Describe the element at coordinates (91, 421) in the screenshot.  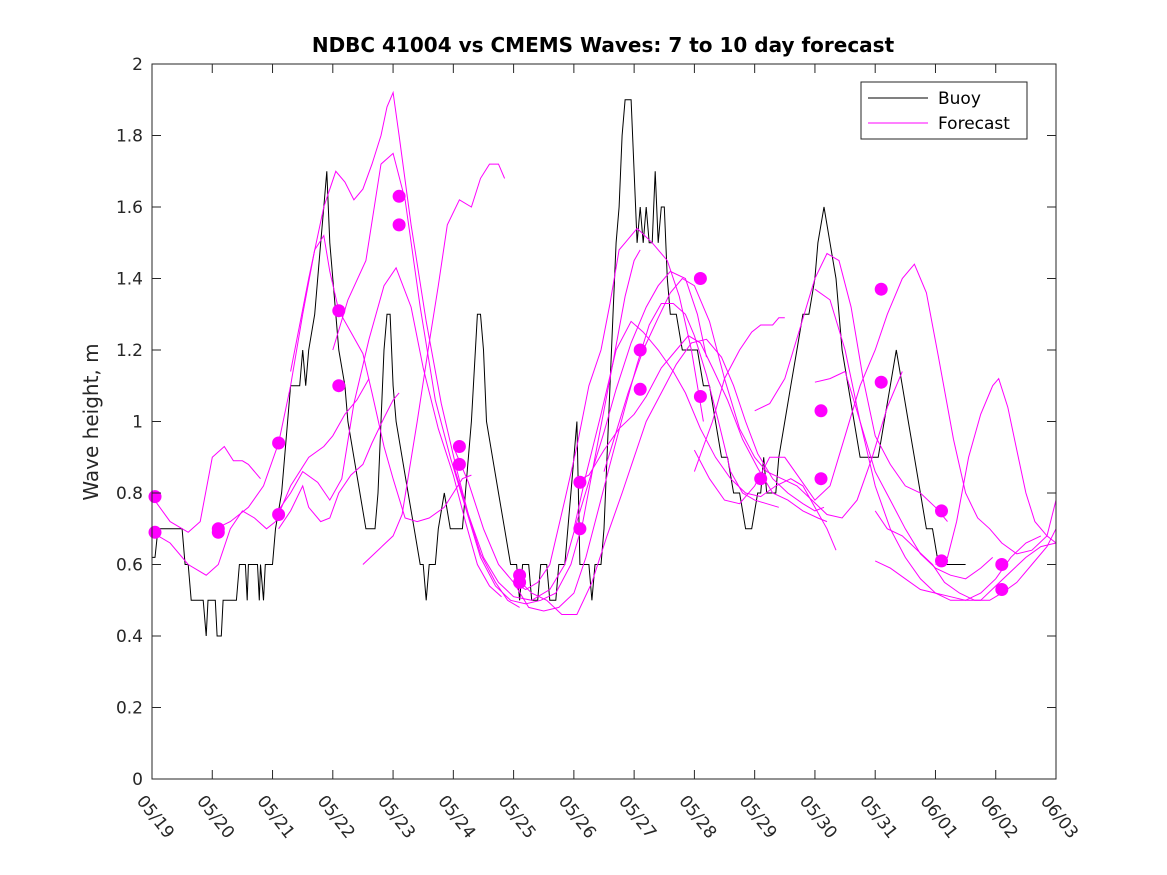
I see `y-axis-label: Wave height, m` at that location.